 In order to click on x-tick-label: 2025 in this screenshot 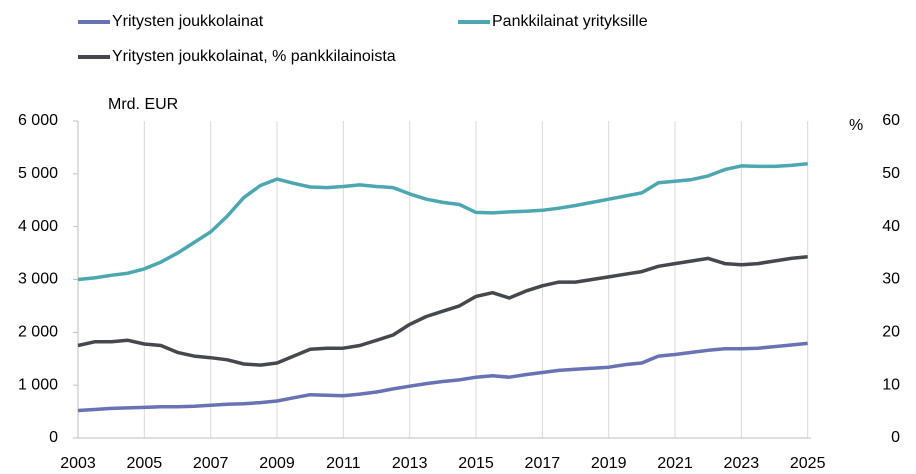, I will do `click(808, 463)`.